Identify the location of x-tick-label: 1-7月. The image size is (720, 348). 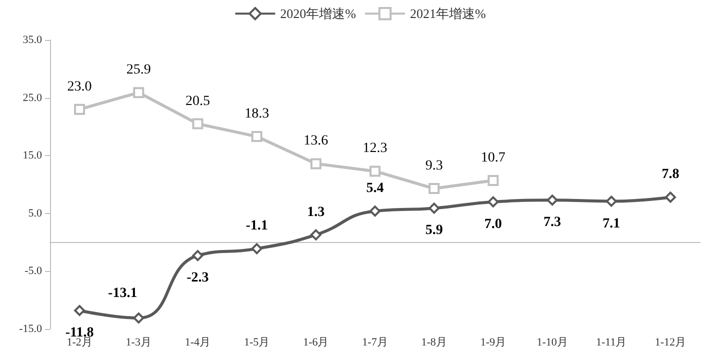
(375, 342).